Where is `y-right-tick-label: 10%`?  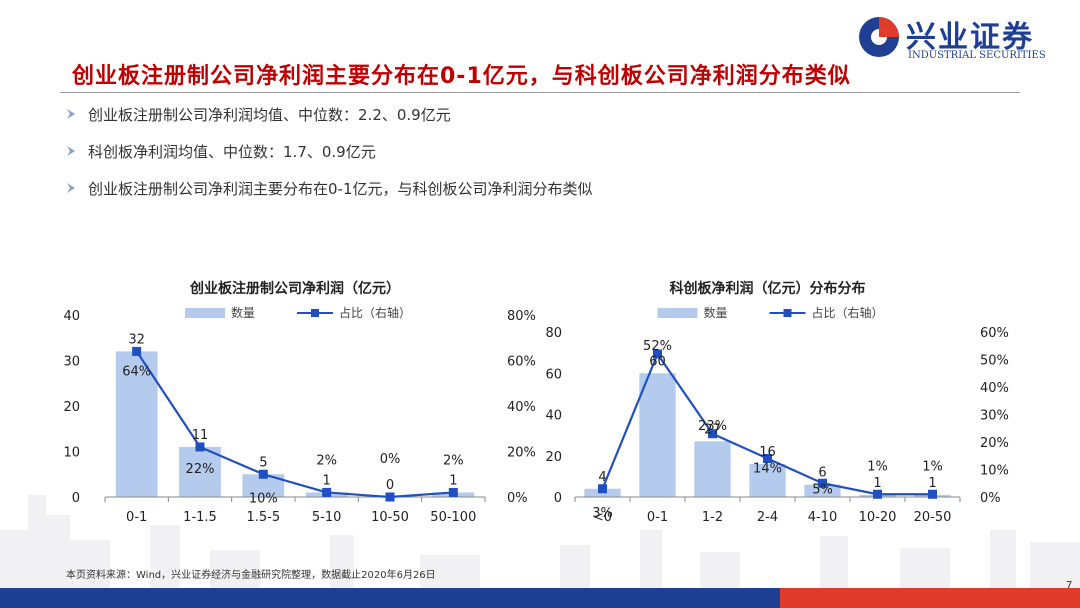 y-right-tick-label: 10% is located at coordinates (994, 471).